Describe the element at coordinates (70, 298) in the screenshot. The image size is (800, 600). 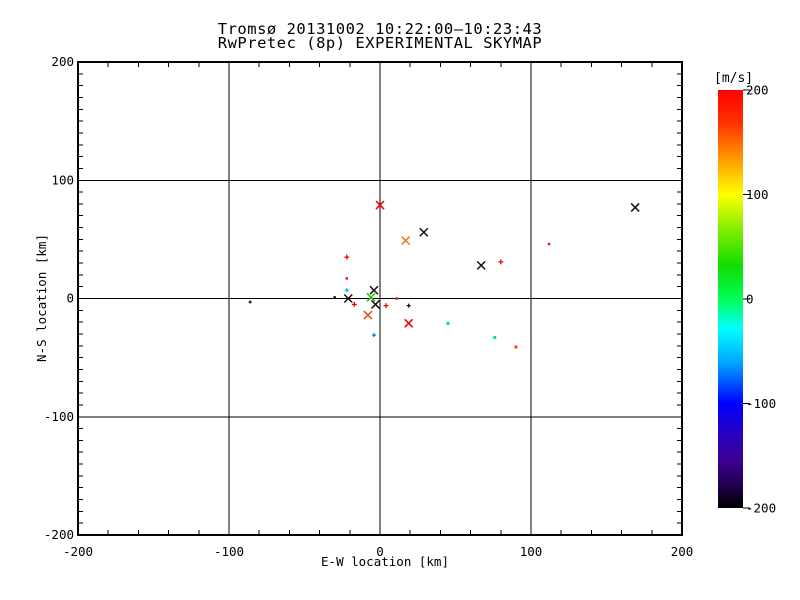
I see `y-tick-label: 0` at that location.